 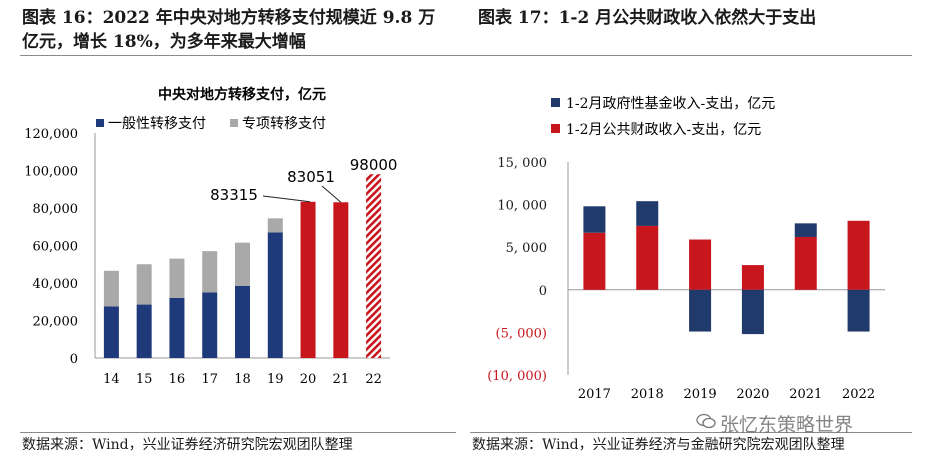 What do you see at coordinates (187, 445) in the screenshot?
I see `left-source-note: 数据来源：Wind，兴业证券经济研究院宏观团队整理` at bounding box center [187, 445].